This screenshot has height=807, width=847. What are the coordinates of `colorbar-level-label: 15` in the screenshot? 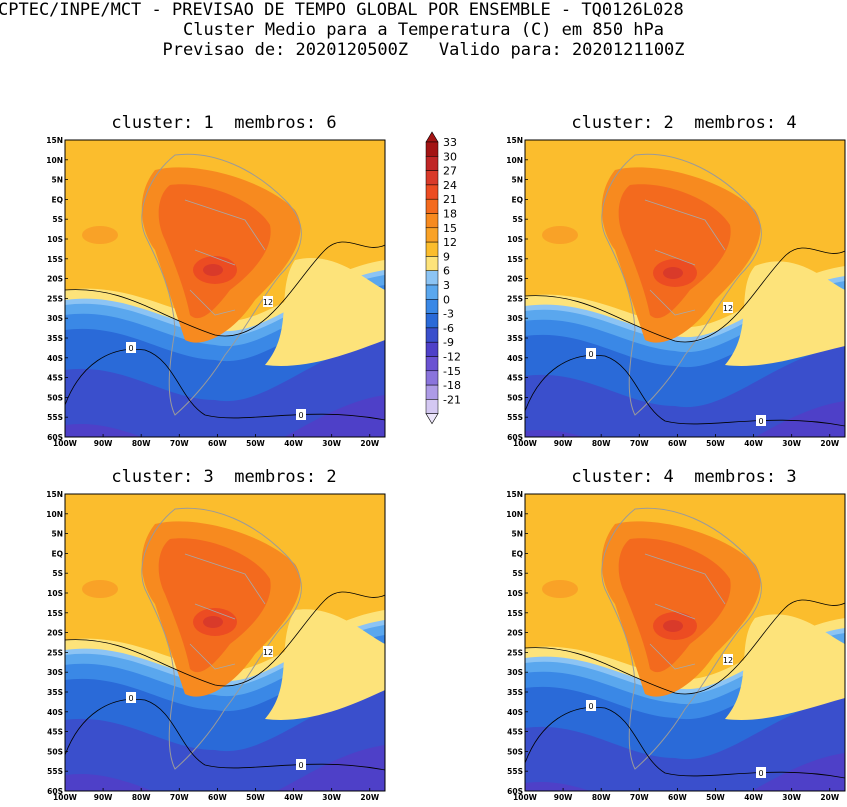 It's located at (450, 228).